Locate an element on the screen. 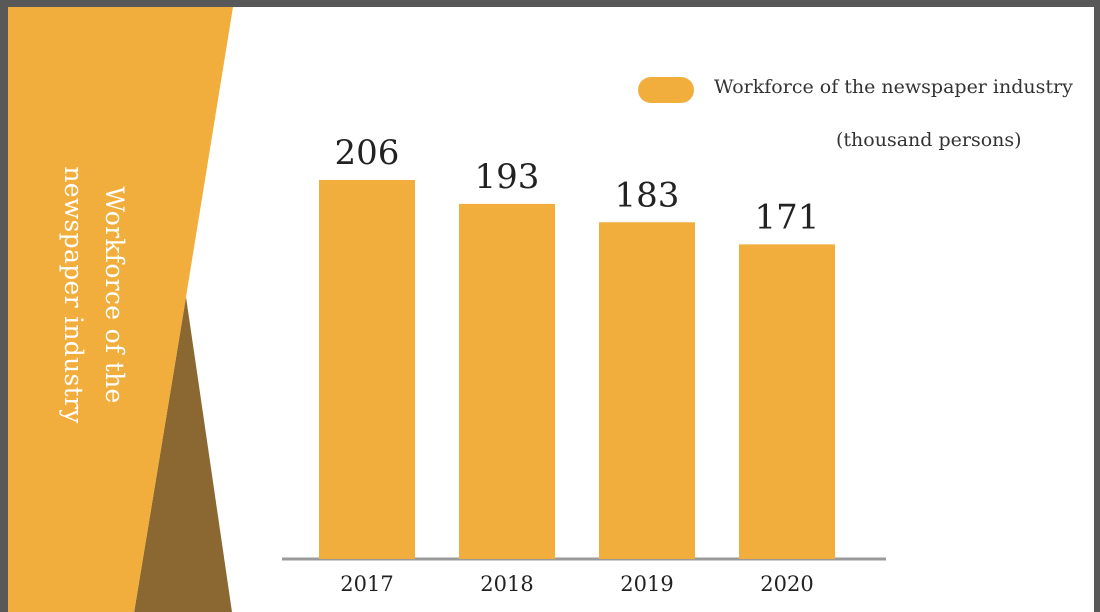  legend-unit: (thousand persons) is located at coordinates (929, 140).